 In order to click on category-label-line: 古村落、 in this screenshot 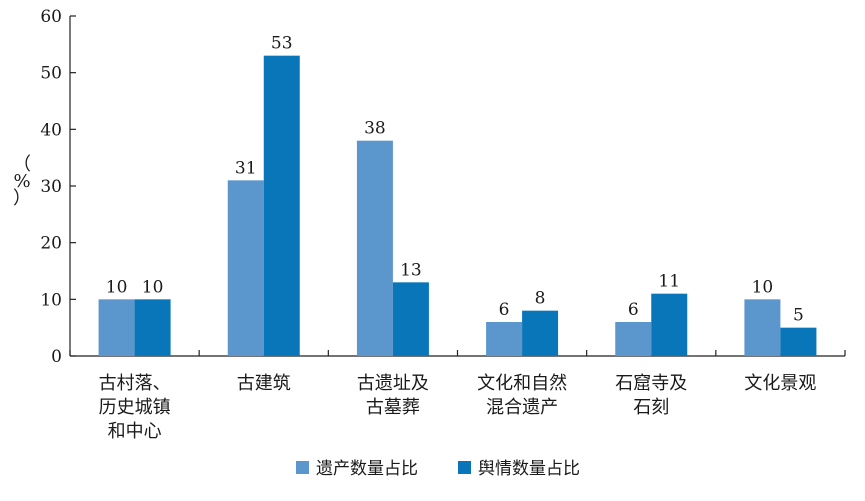, I will do `click(135, 383)`.